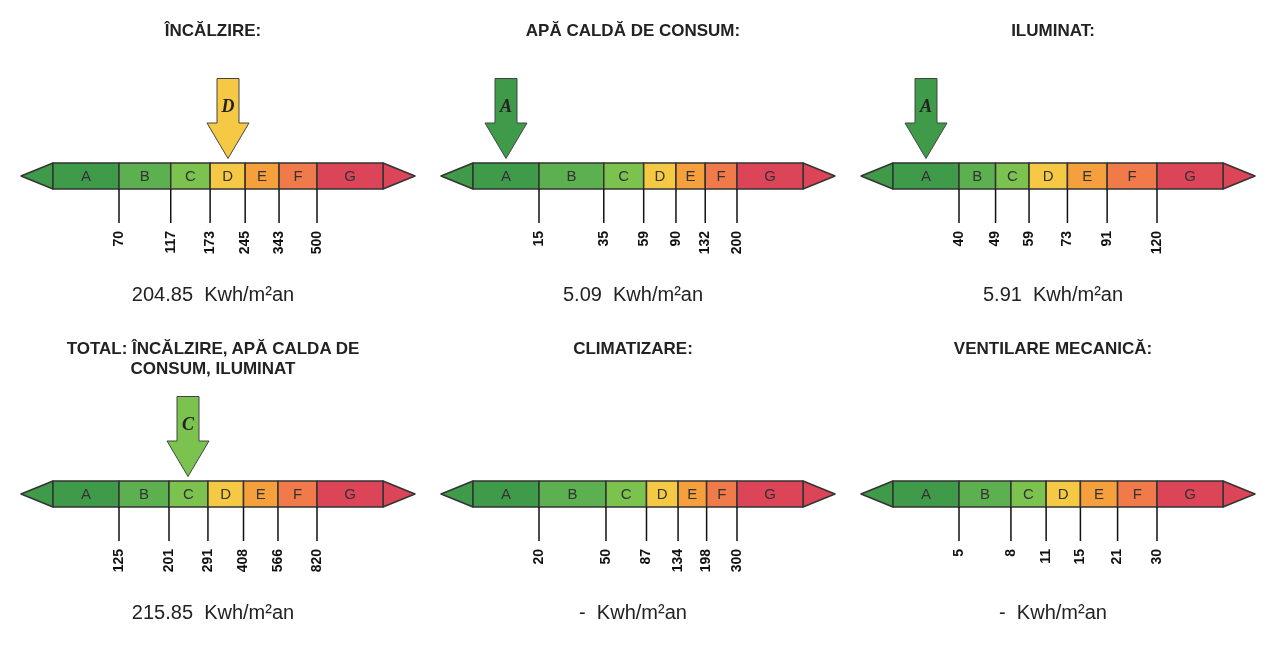 This screenshot has height=656, width=1268. Describe the element at coordinates (212, 30) in the screenshot. I see `text: ÎNCĂLZIRE:` at that location.